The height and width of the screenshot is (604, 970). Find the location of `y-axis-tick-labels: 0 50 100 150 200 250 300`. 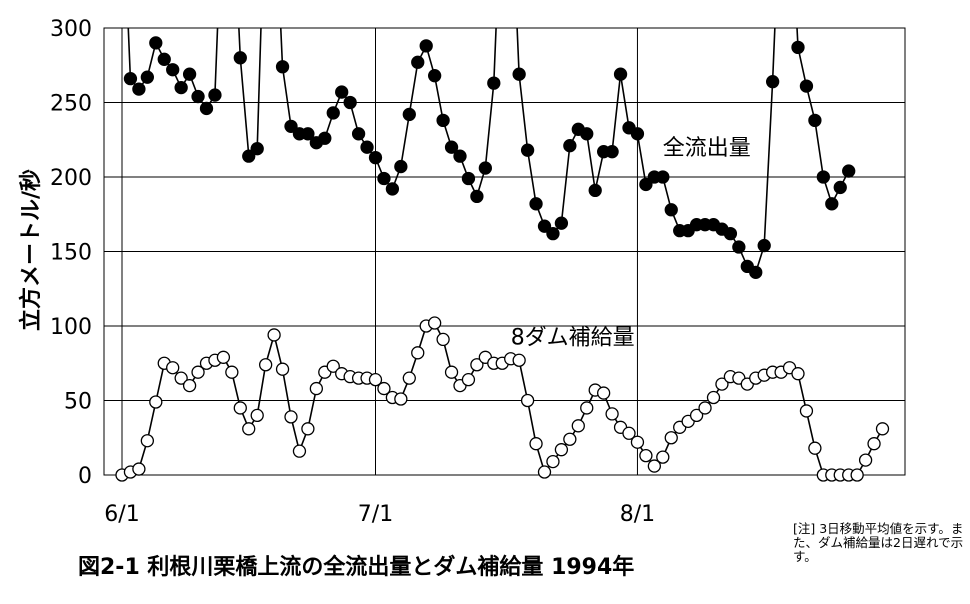

y-axis-tick-labels: 0 50 100 150 200 250 300 is located at coordinates (71, 253).